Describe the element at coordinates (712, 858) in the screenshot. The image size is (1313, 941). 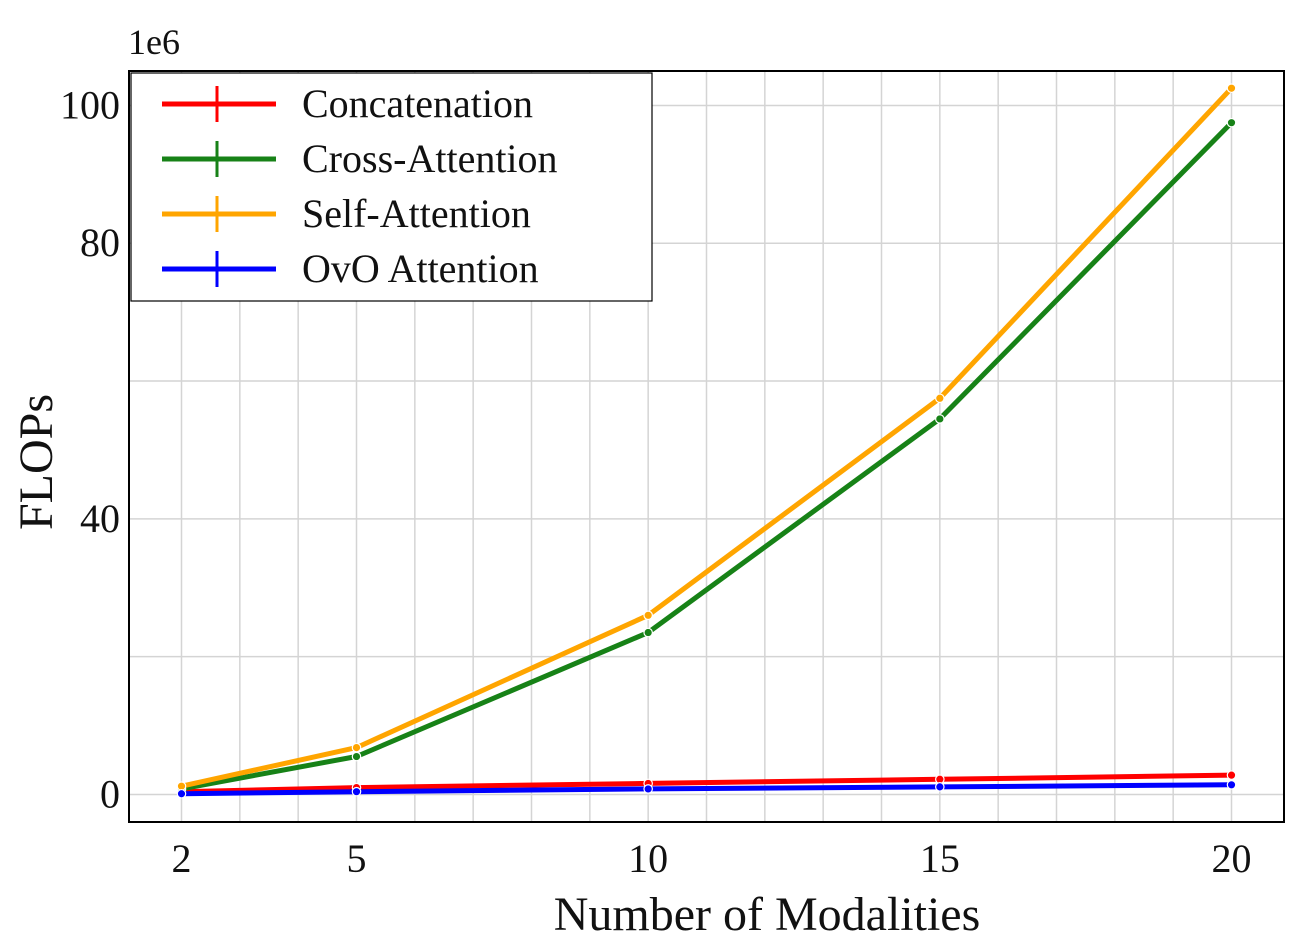
I see `x-tick-labels: 2 5 10 15 20` at that location.